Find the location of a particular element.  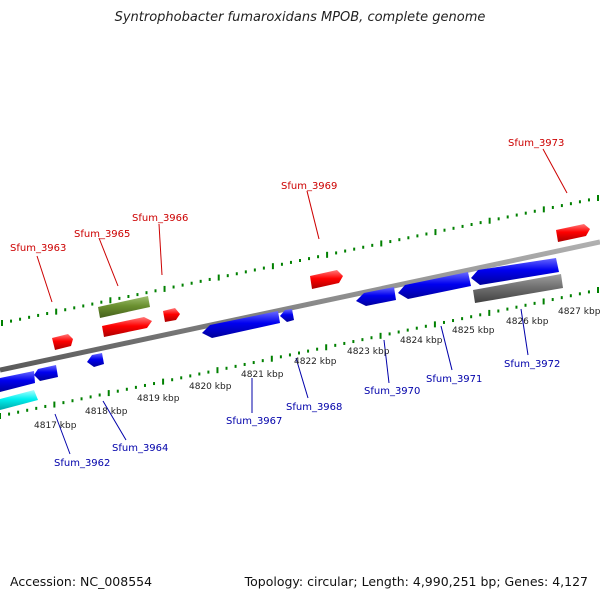

kbp-label: 4817 kbp is located at coordinates (55, 426).